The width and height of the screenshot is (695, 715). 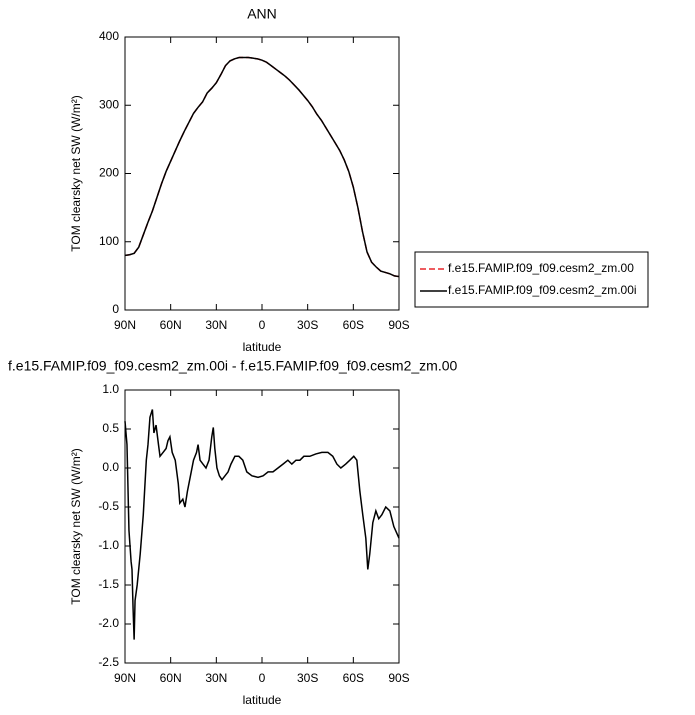 I want to click on legend-label: f.e15.FAMIP.f09_f09.cesm2_zm.00, so click(x=541, y=268).